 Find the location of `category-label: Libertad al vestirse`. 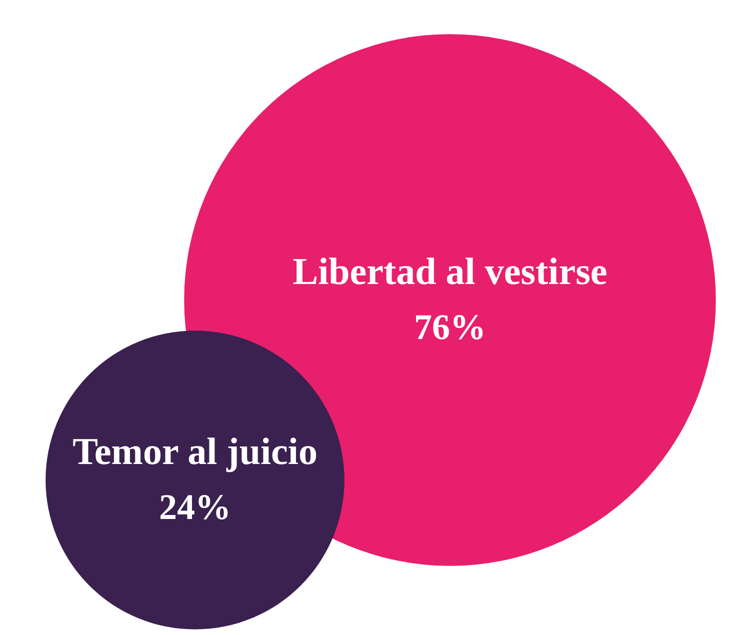

category-label: Libertad al vestirse is located at coordinates (450, 272).